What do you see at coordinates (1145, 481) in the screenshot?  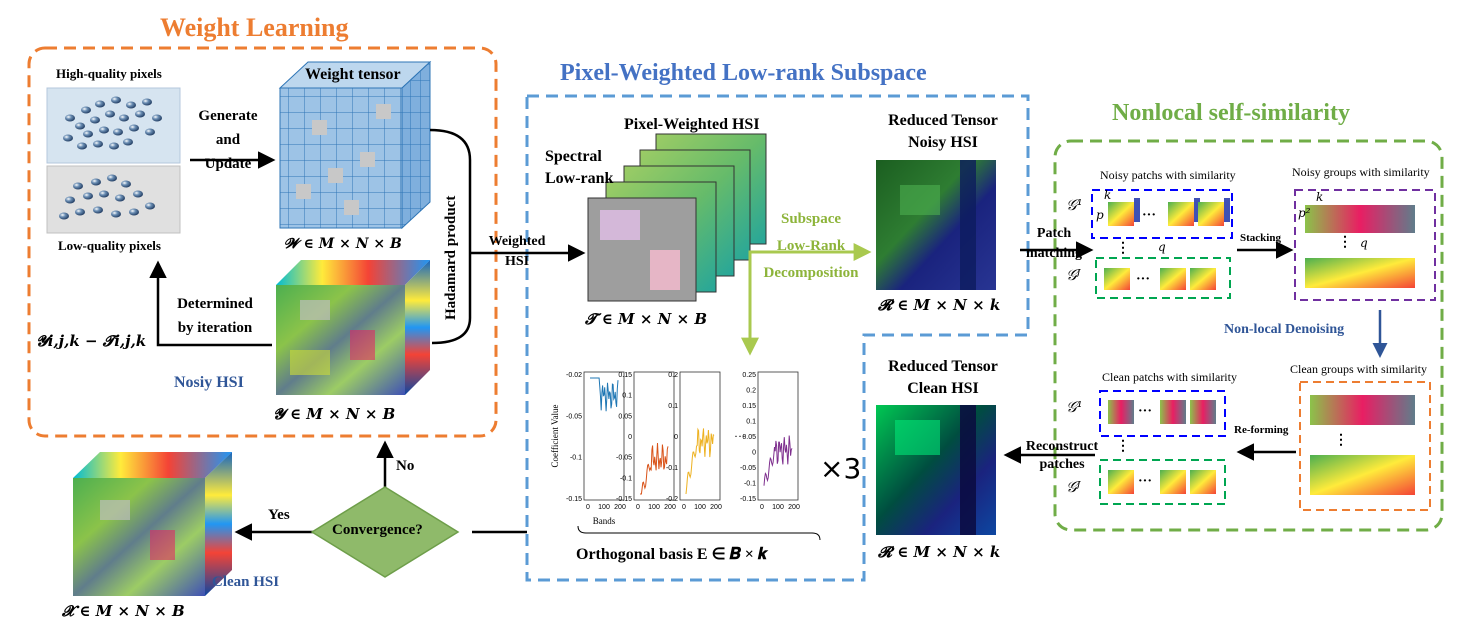 I see `dots-4: ···` at bounding box center [1145, 481].